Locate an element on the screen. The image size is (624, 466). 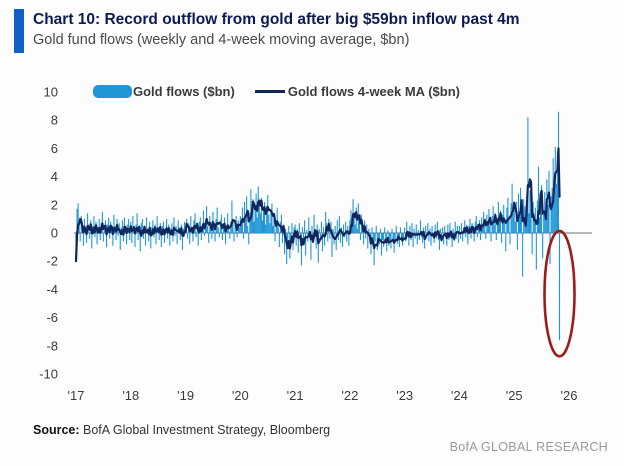
svg-text: '19 is located at coordinates (185, 395).